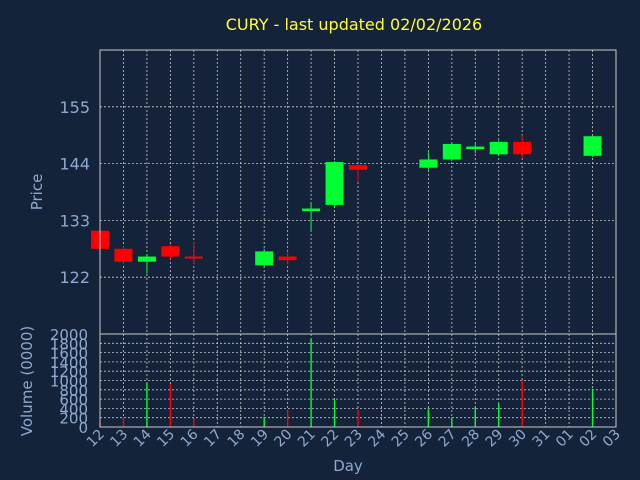 The width and height of the screenshot is (640, 480). Describe the element at coordinates (348, 466) in the screenshot. I see `x-axis-label: Day` at that location.